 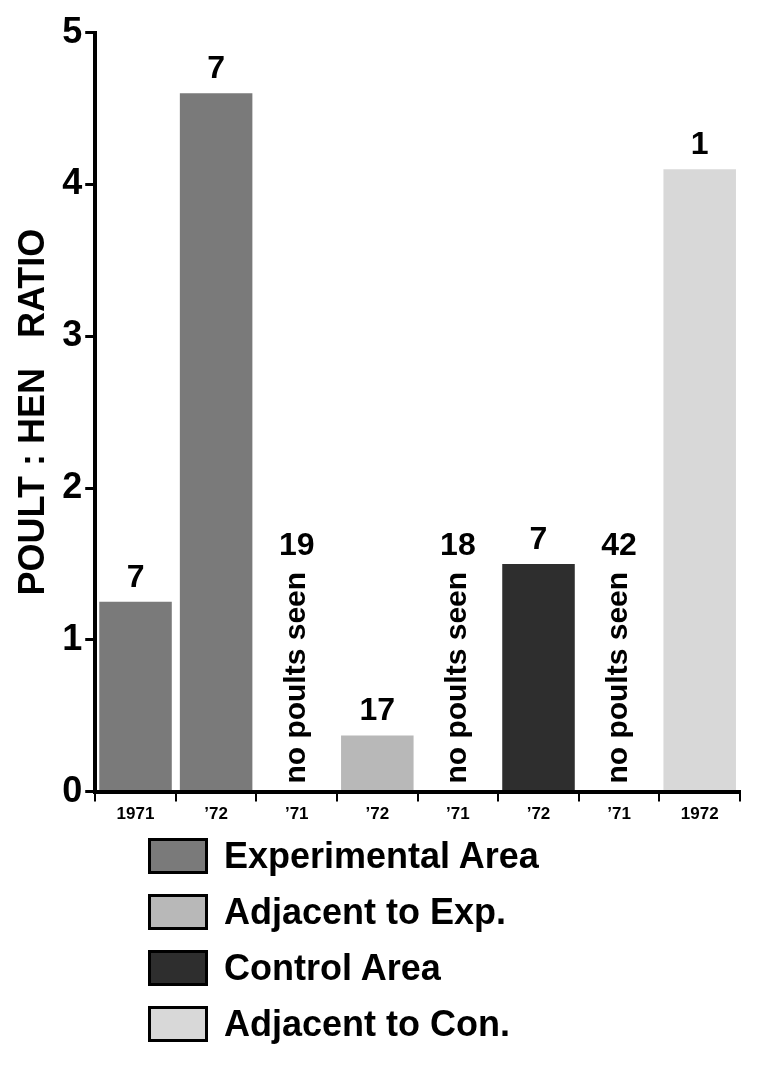 What do you see at coordinates (367, 1024) in the screenshot?
I see `legend-label: Adjacent to Con.` at bounding box center [367, 1024].